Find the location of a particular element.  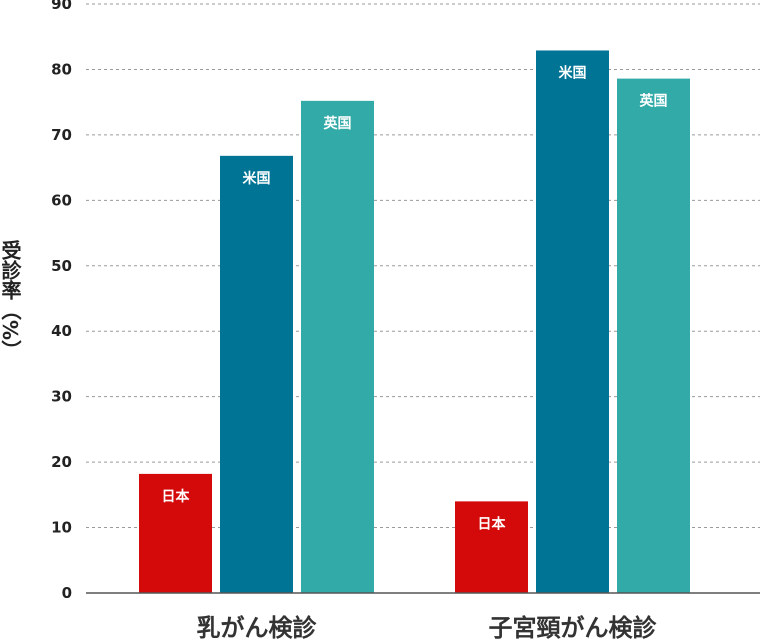

category-label: 子宮頸がん検診 is located at coordinates (573, 628).